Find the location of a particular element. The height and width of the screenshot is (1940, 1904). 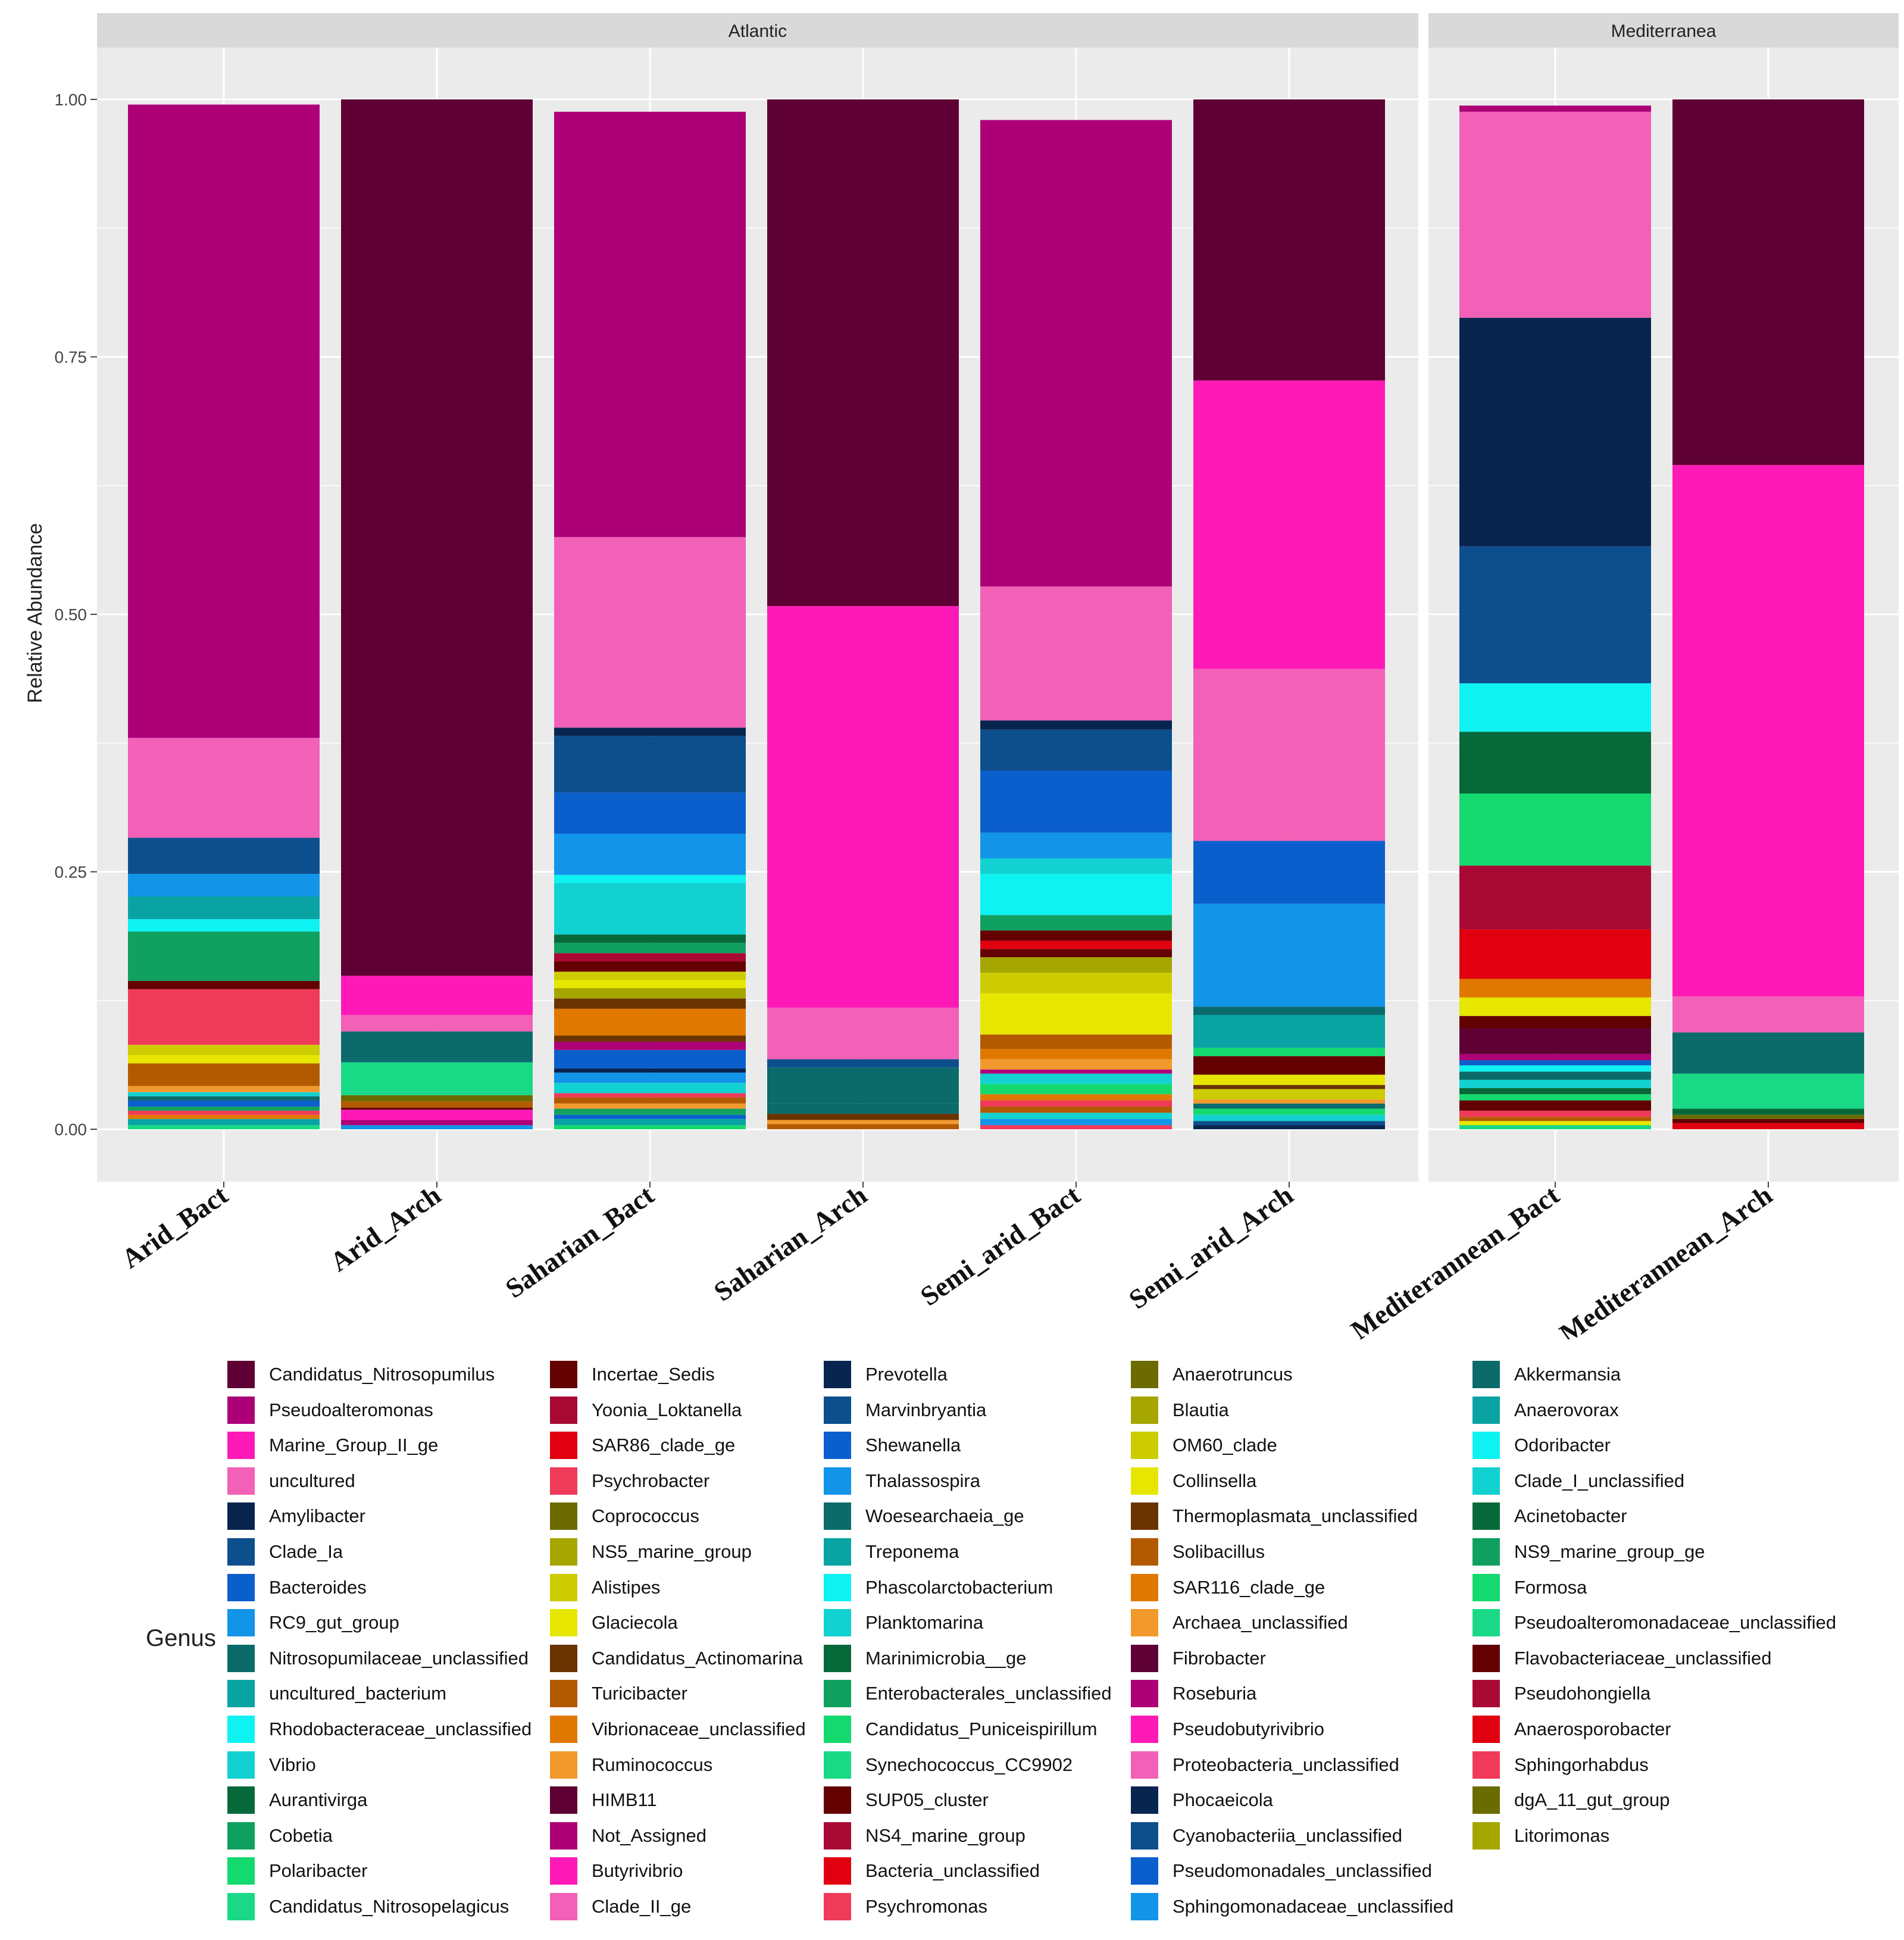

legend-item: Cyanobacteriia_unclassified is located at coordinates (1266, 1836).